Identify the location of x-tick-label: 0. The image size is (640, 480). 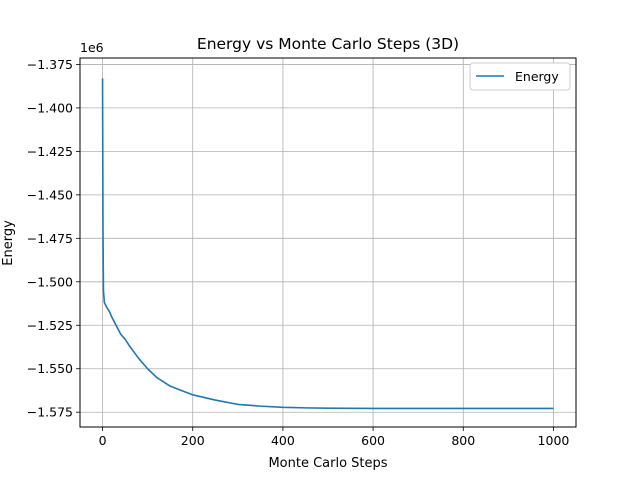
(103, 440).